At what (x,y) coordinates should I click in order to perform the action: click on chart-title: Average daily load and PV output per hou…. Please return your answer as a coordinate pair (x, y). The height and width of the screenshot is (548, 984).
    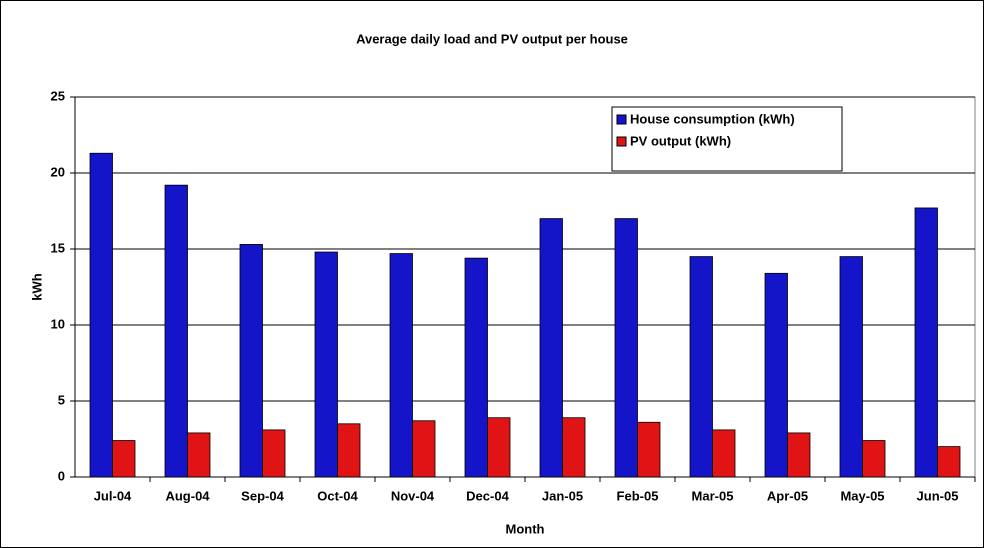
    Looking at the image, I should click on (492, 38).